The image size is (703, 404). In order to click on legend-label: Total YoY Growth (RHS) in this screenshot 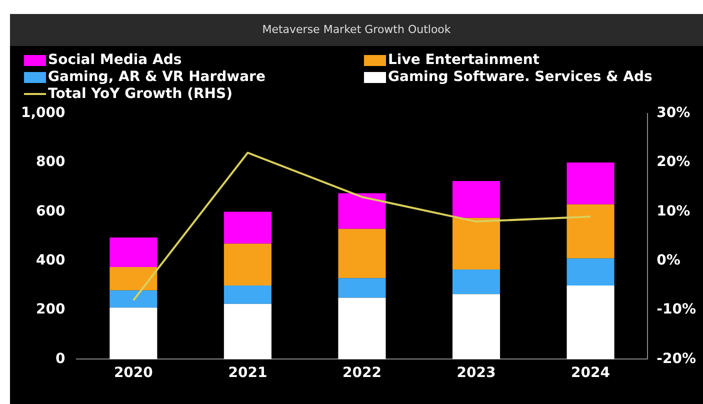, I will do `click(140, 94)`.